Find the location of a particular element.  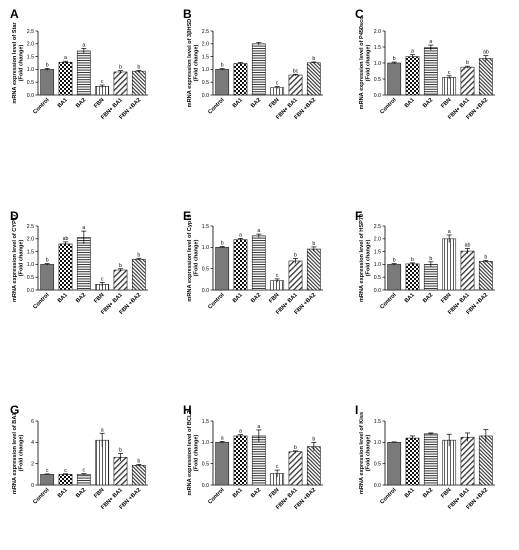

y-axis-label: mRNA expression level of P450scc is located at coordinates (362, 63).